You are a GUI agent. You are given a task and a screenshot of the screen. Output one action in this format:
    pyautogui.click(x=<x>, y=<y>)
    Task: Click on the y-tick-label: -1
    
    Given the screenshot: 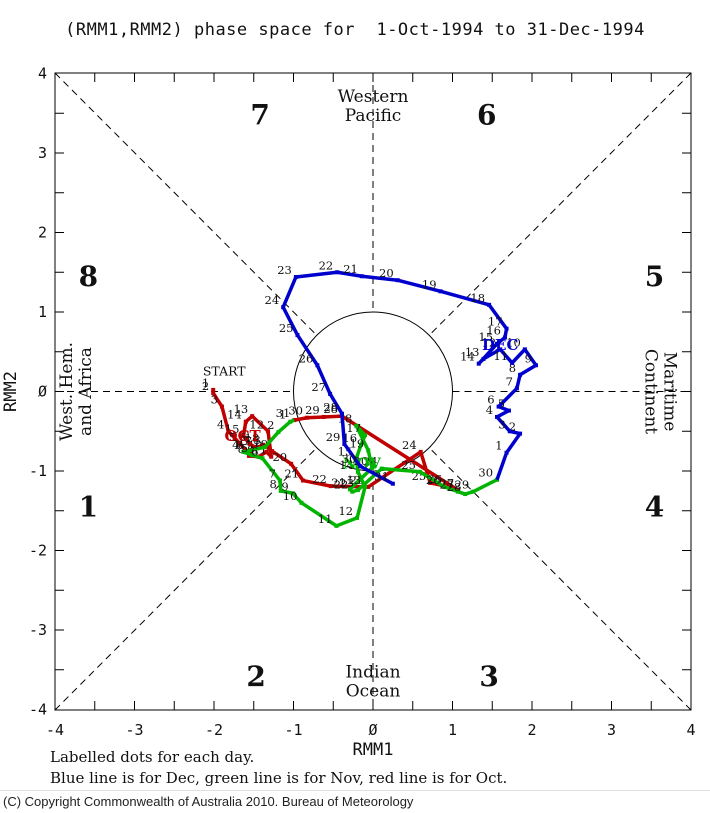 What is the action you would take?
    pyautogui.click(x=38, y=471)
    